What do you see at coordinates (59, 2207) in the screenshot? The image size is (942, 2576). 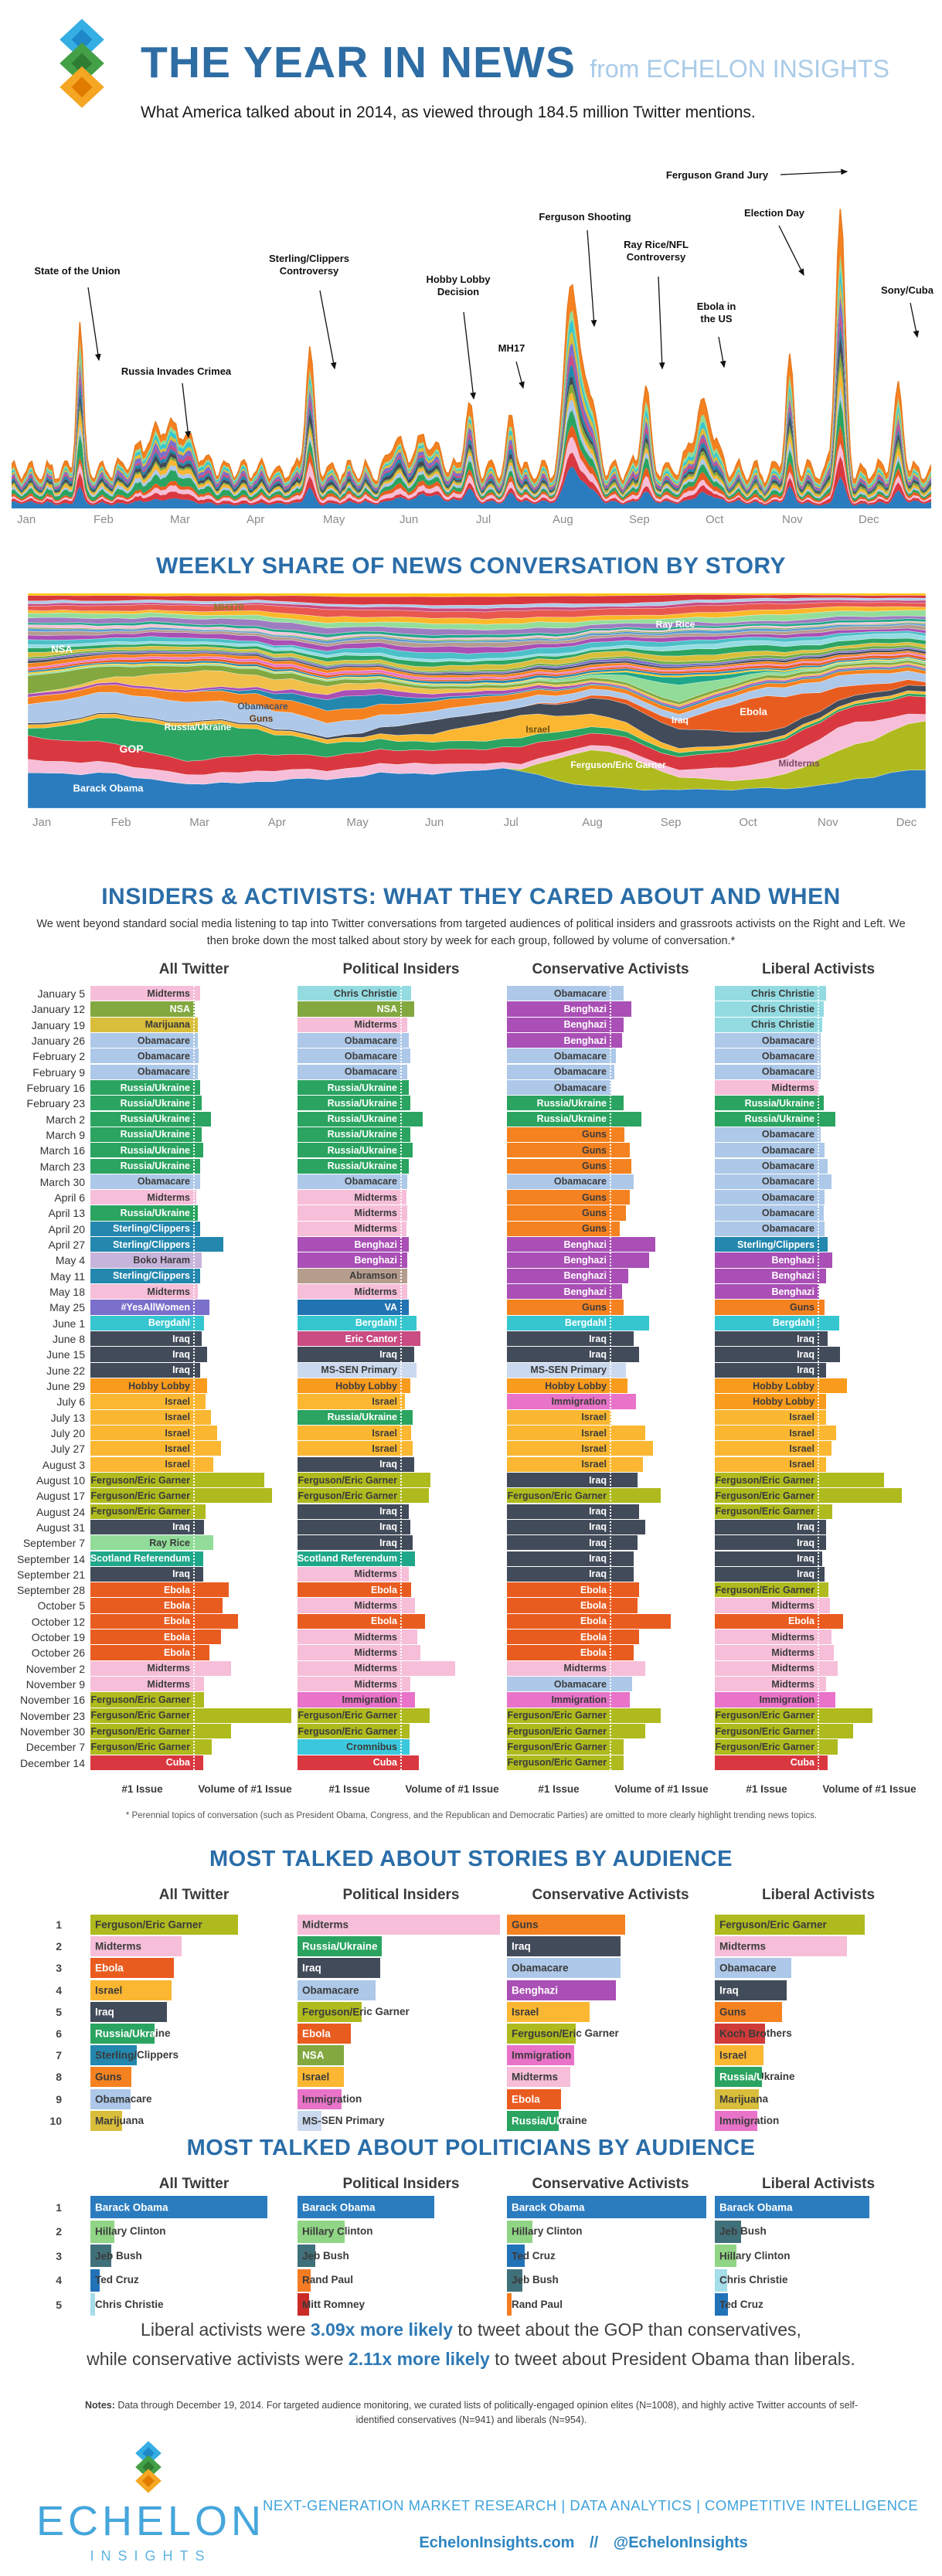 I see `rank-number: 1` at bounding box center [59, 2207].